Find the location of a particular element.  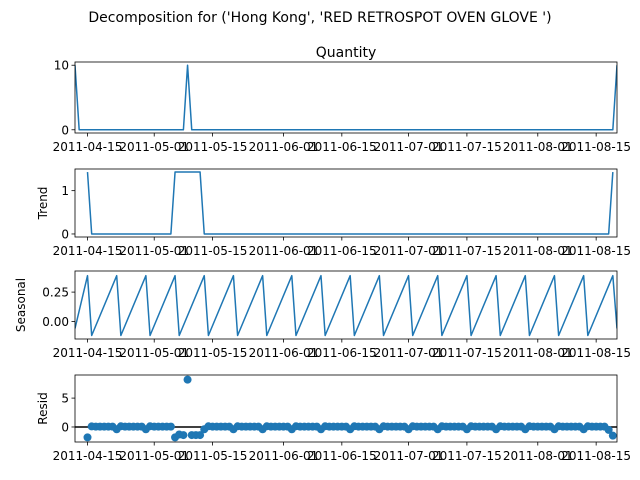

y-axis-label: Trend is located at coordinates (43, 204).